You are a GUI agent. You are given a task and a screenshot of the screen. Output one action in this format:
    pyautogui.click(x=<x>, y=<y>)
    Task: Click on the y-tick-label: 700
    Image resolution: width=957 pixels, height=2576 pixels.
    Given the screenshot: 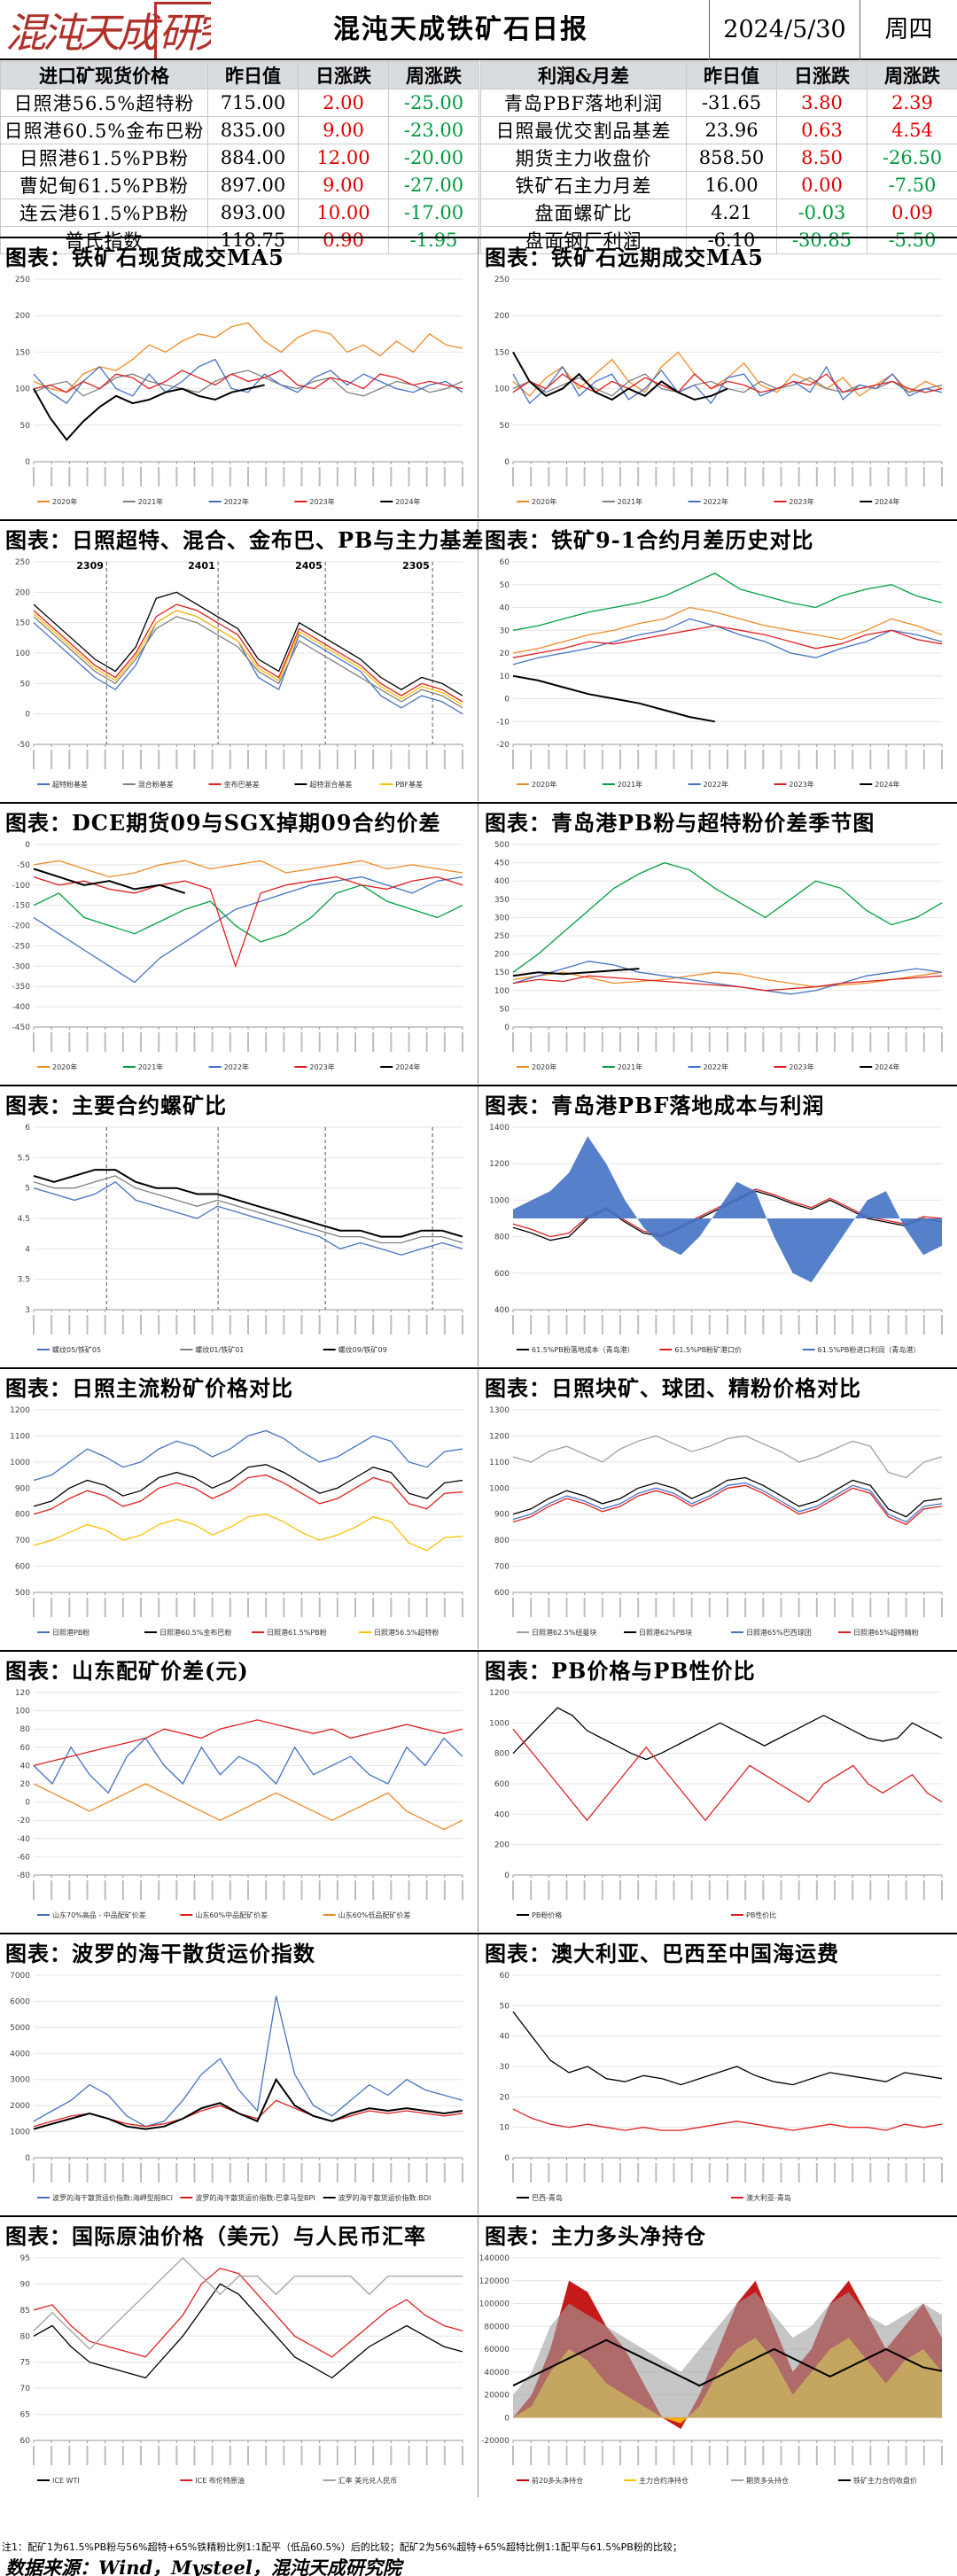 What is the action you would take?
    pyautogui.click(x=22, y=1541)
    